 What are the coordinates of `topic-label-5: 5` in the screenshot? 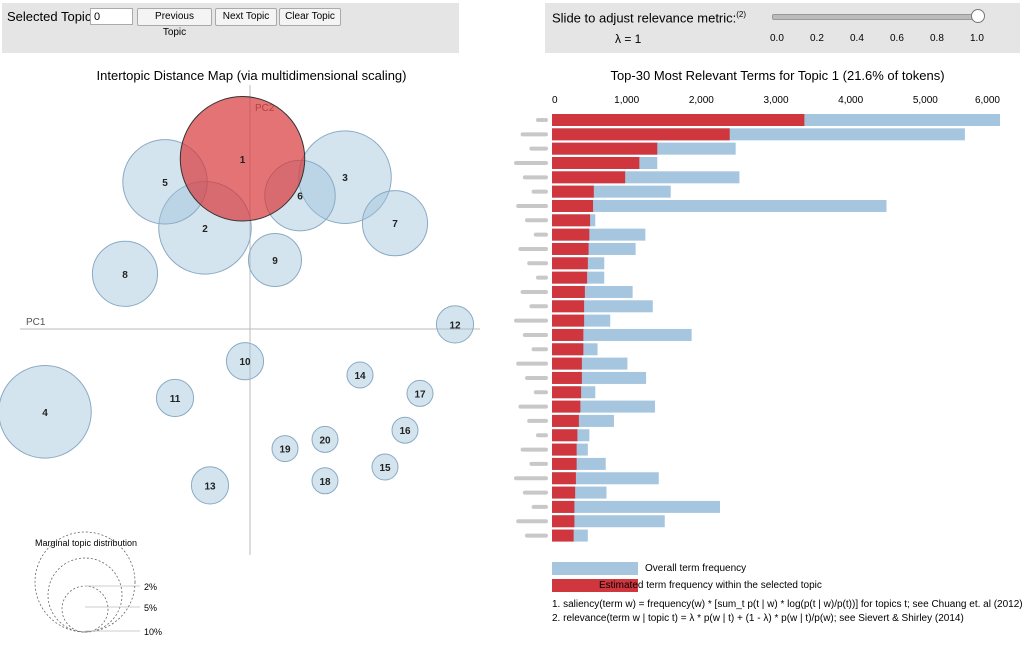 It's located at (165, 183).